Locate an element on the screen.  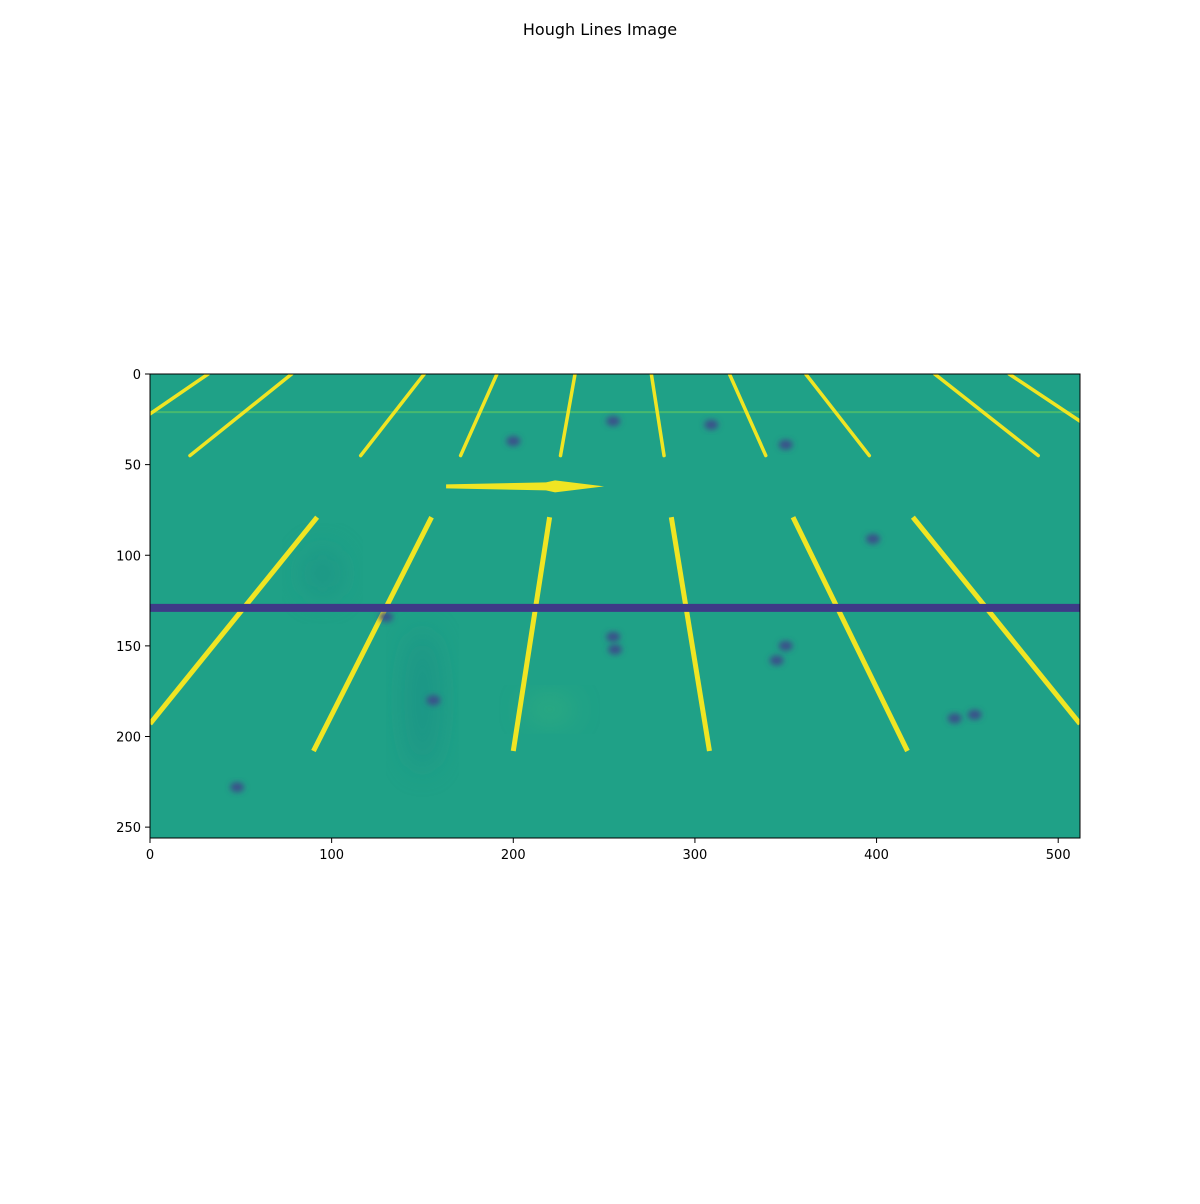
arrow-marking is located at coordinates (525, 486).